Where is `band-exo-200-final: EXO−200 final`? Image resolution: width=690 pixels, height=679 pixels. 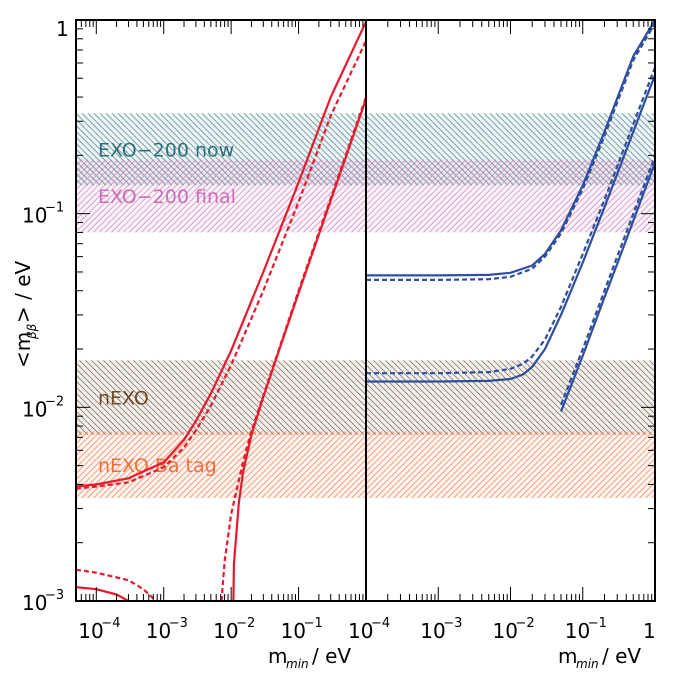
band-exo-200-final: EXO−200 final is located at coordinates (365, 196).